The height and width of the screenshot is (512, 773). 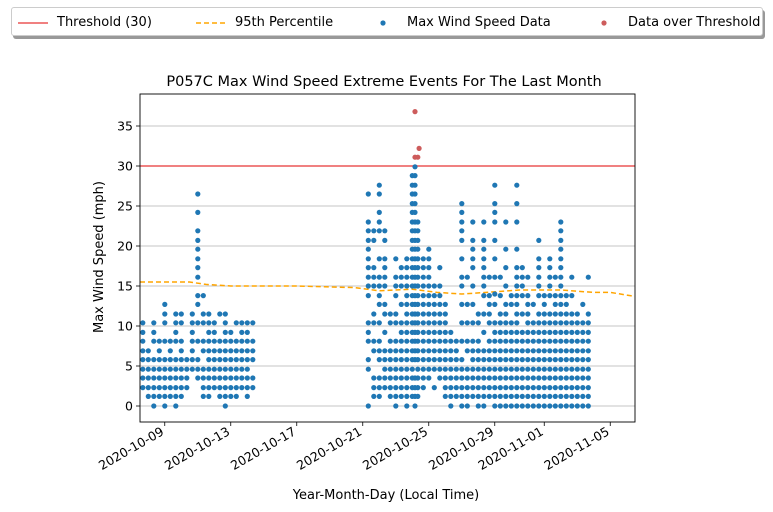 I want to click on x-axis-label: Year-Month-Day (Local Time), so click(x=385, y=495).